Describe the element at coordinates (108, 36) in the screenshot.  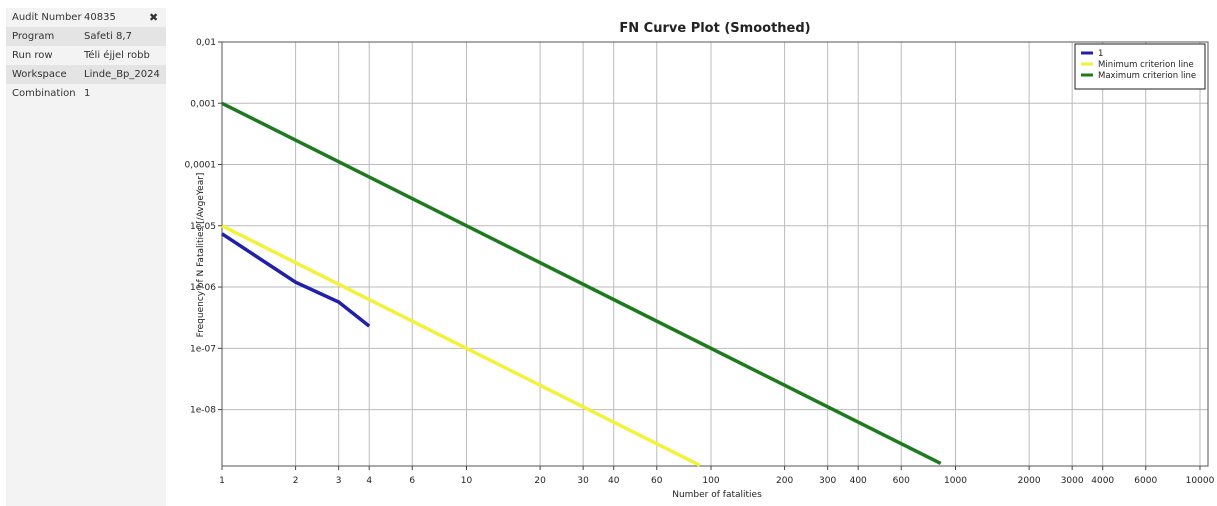
I see `info-value: Safeti 8,7` at that location.